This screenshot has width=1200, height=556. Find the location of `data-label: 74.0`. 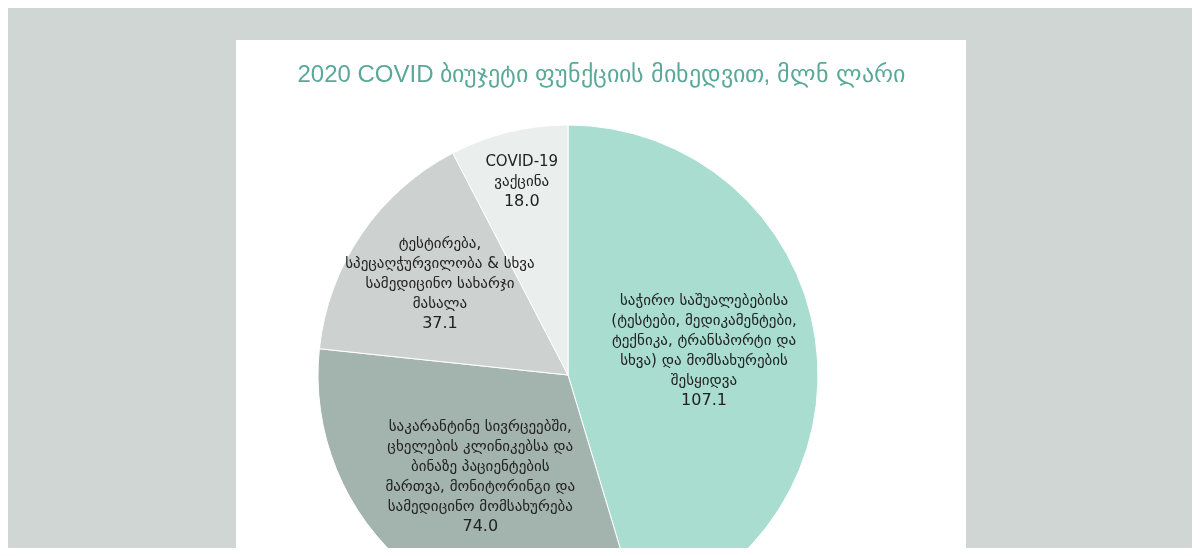

data-label: 74.0 is located at coordinates (480, 525).